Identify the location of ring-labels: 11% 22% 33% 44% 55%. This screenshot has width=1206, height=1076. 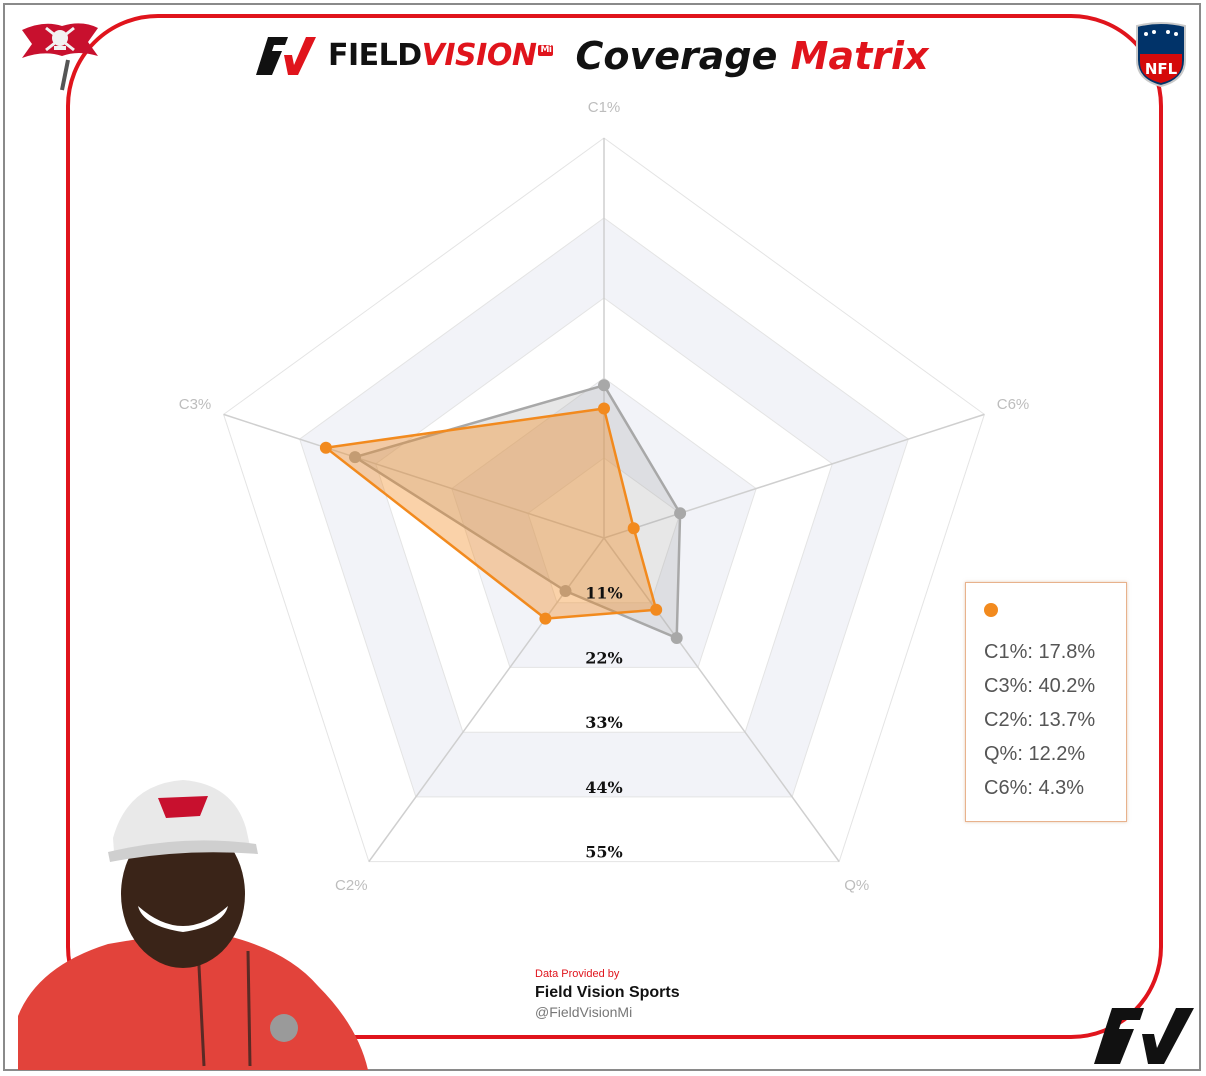
(603, 723).